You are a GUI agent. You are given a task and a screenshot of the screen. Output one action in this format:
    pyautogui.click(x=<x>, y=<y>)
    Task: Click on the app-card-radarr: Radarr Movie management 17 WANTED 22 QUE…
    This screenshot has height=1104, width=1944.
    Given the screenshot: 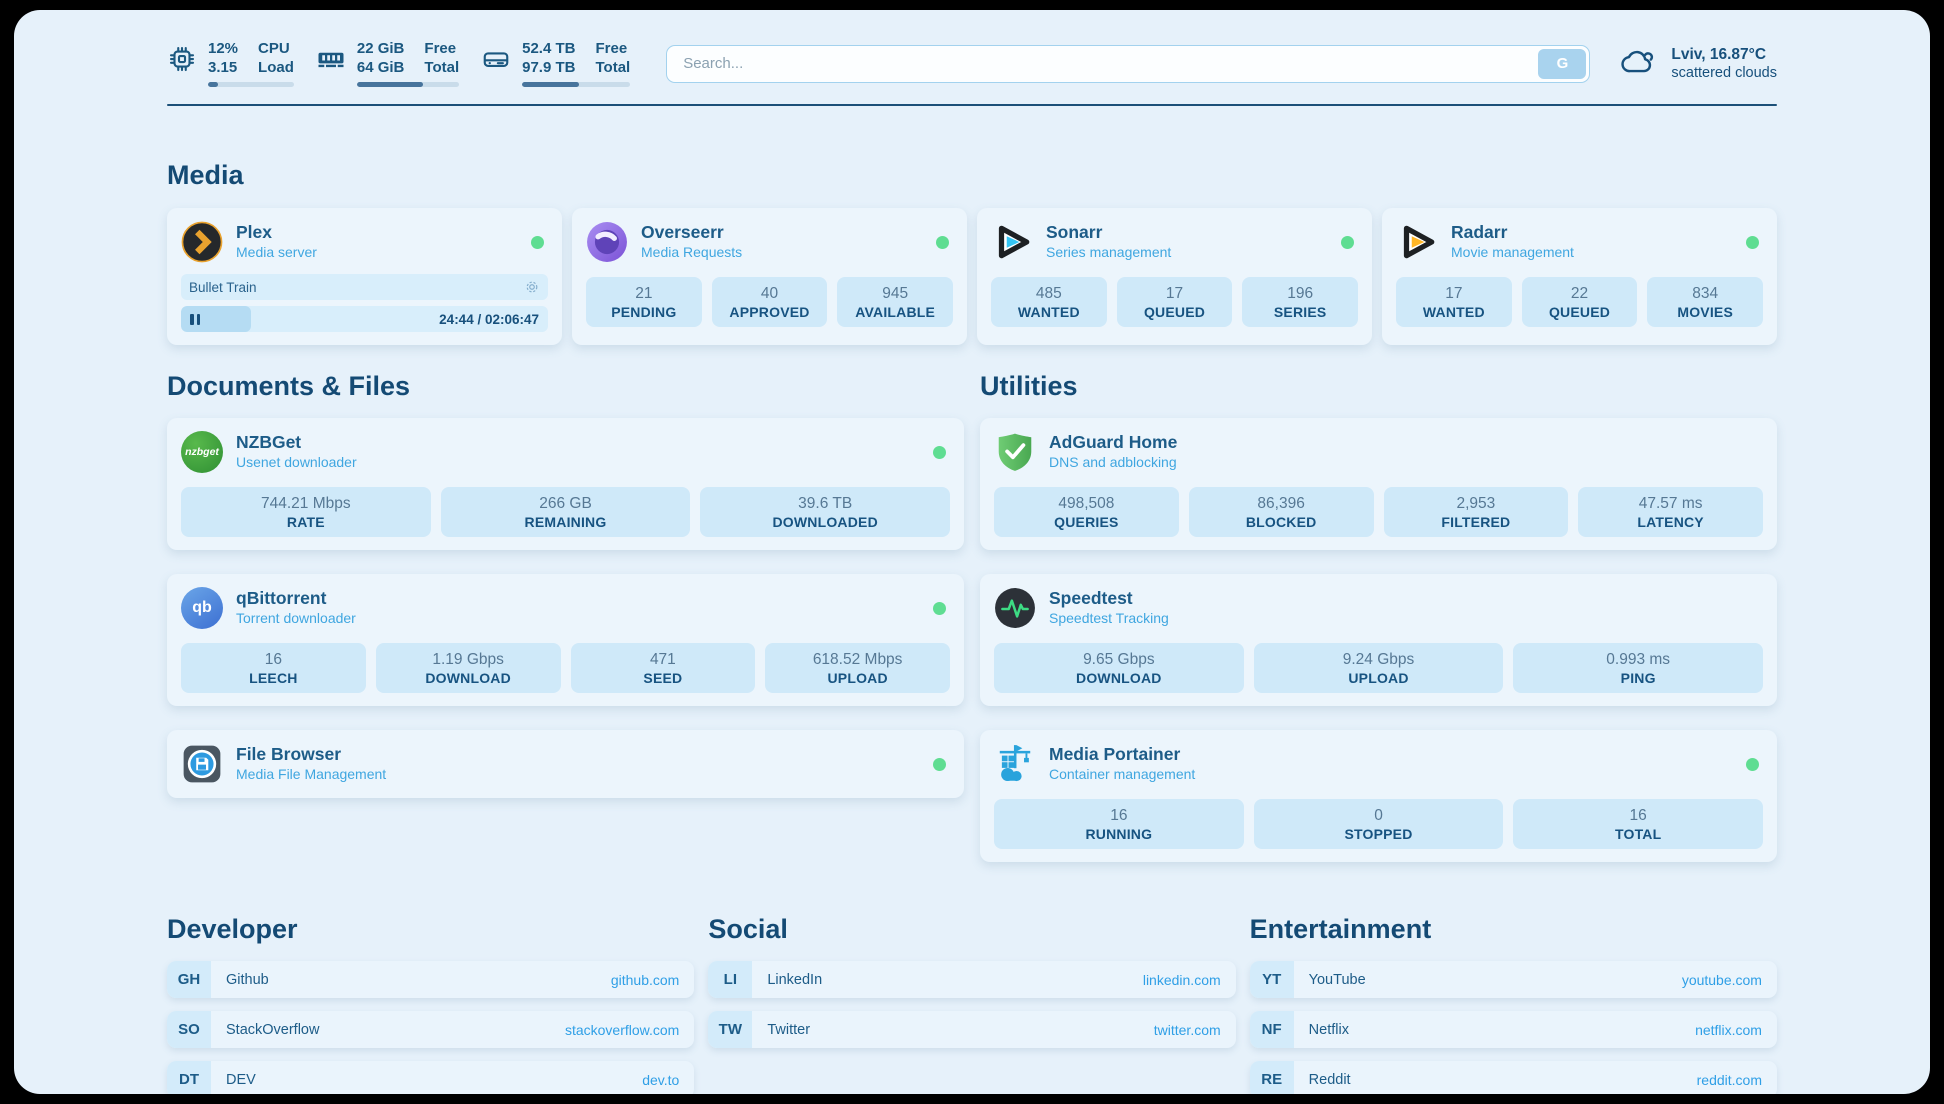 What is the action you would take?
    pyautogui.click(x=1579, y=276)
    